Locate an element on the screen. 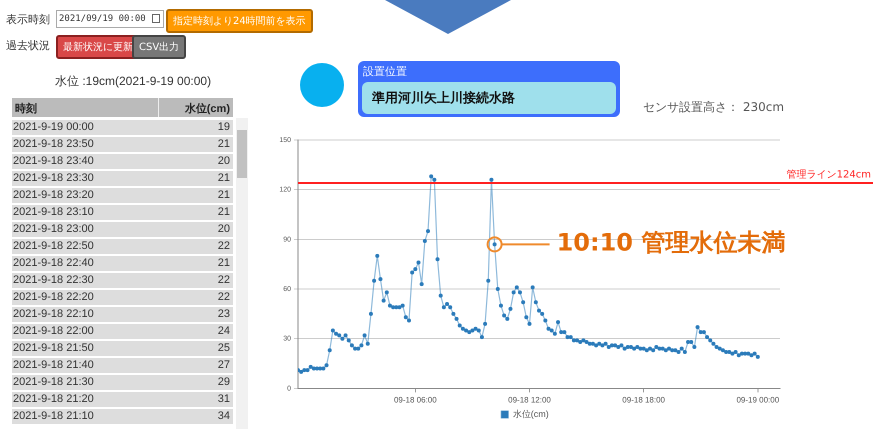 This screenshot has height=429, width=873. data-label: 19 is located at coordinates (224, 127).